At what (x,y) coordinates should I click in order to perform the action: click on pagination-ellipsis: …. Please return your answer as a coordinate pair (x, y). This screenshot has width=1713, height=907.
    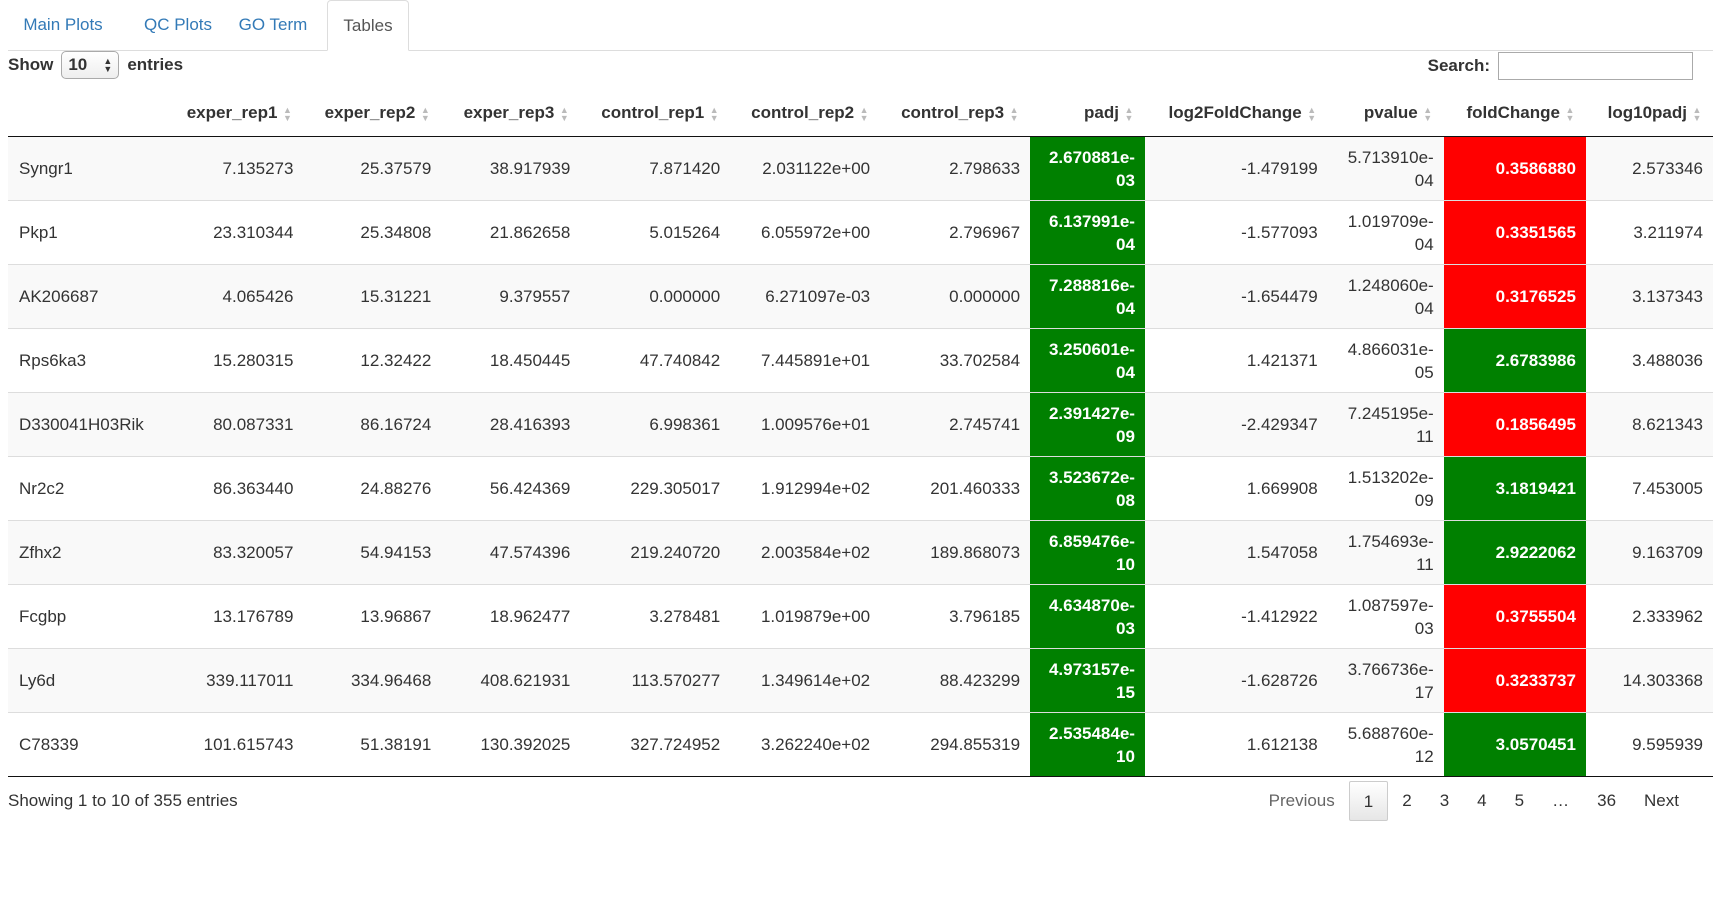
    Looking at the image, I should click on (1561, 800).